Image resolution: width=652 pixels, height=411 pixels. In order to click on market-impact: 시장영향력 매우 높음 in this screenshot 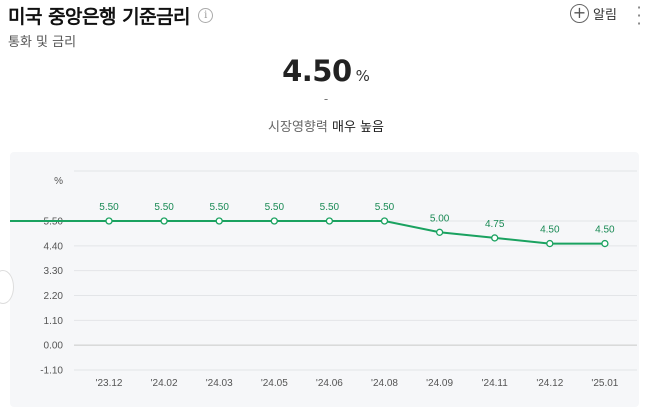, I will do `click(326, 125)`.